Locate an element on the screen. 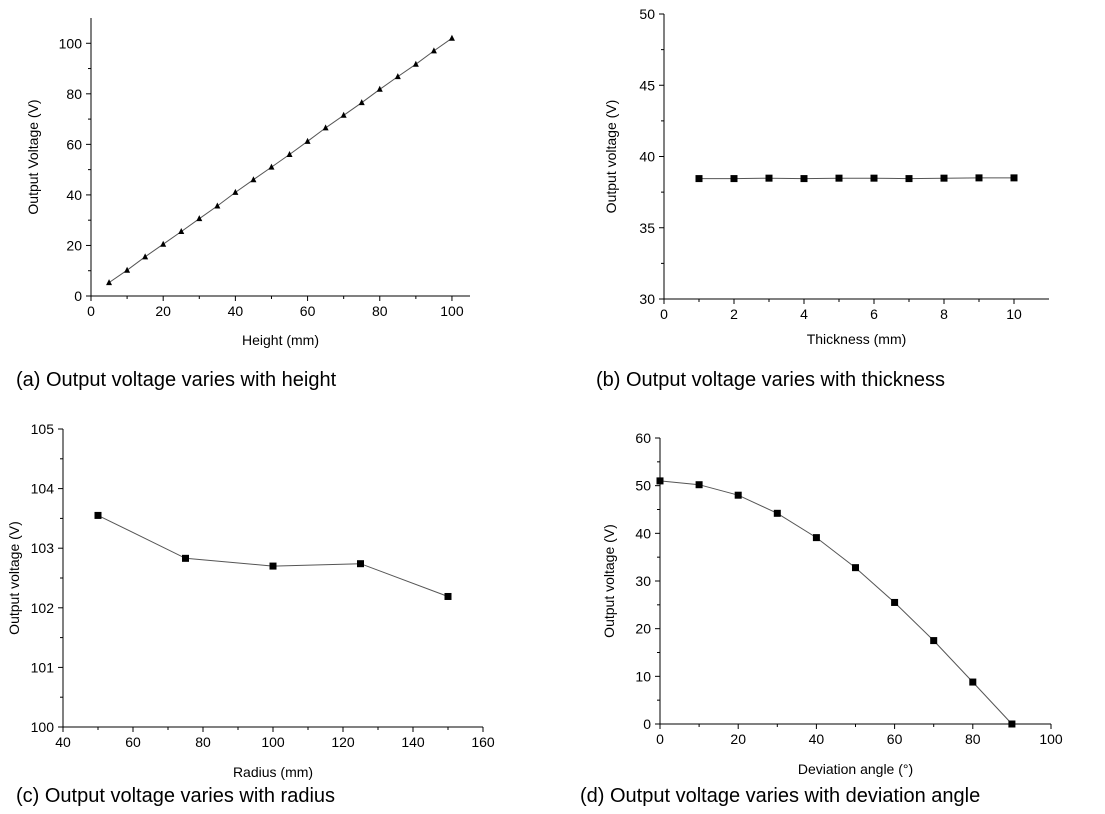  y-tick-label: 103 is located at coordinates (43, 548).